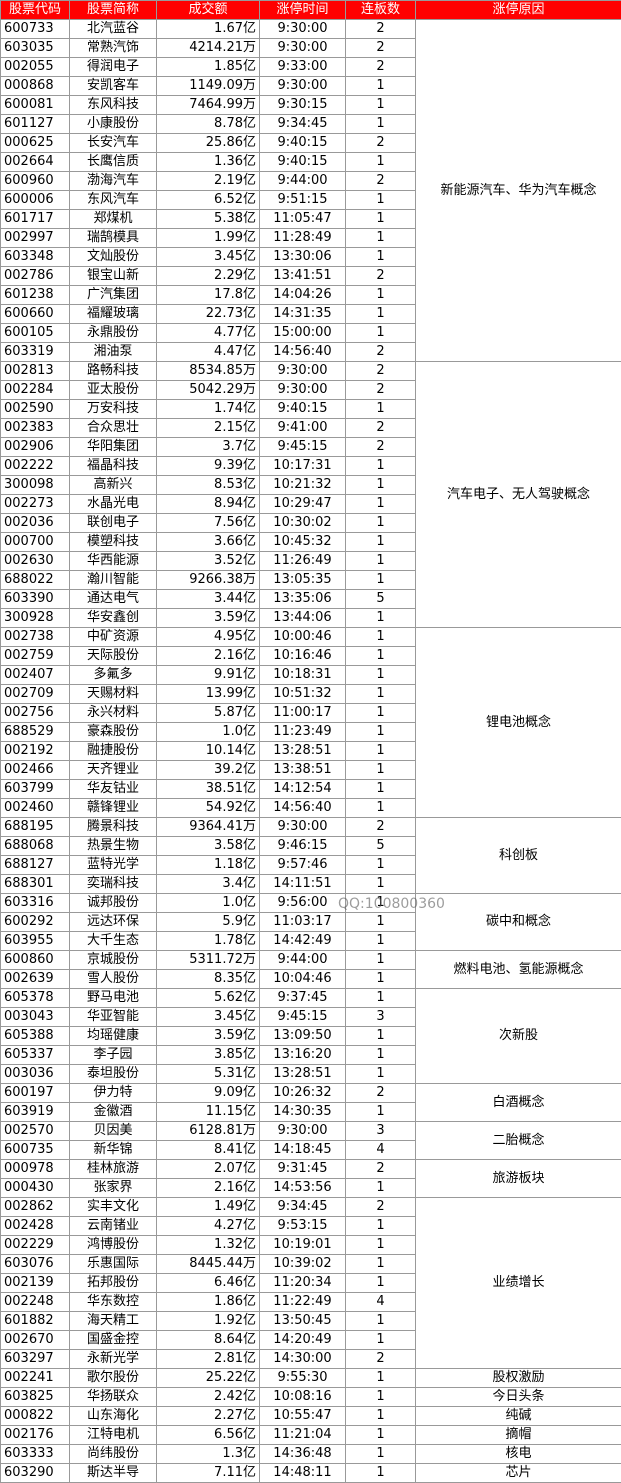 This screenshot has width=621, height=1483. Describe the element at coordinates (208, 1283) in the screenshot. I see `cell: 6.46亿` at that location.